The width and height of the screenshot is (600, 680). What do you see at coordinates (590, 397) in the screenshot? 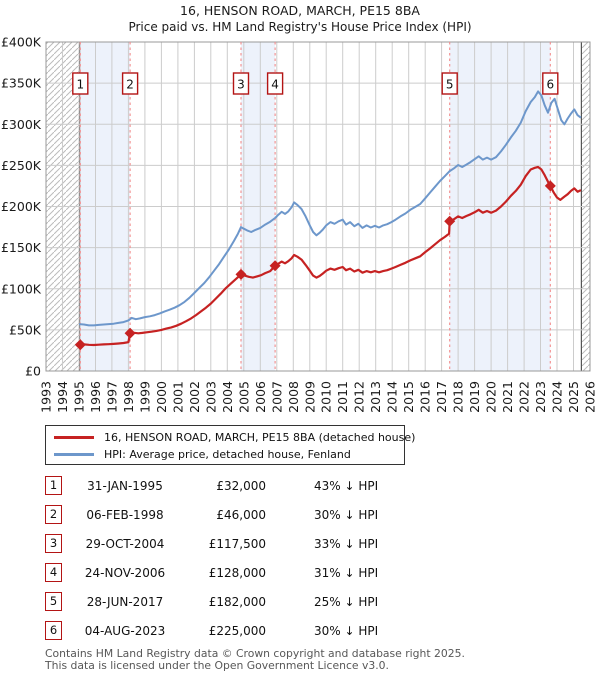
I see `svg-text: 2026` at bounding box center [590, 397].